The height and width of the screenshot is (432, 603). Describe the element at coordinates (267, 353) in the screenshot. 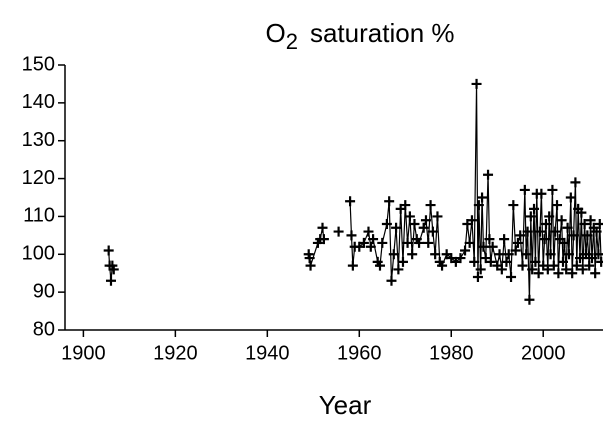

I see `x-tick-label: 1940` at that location.